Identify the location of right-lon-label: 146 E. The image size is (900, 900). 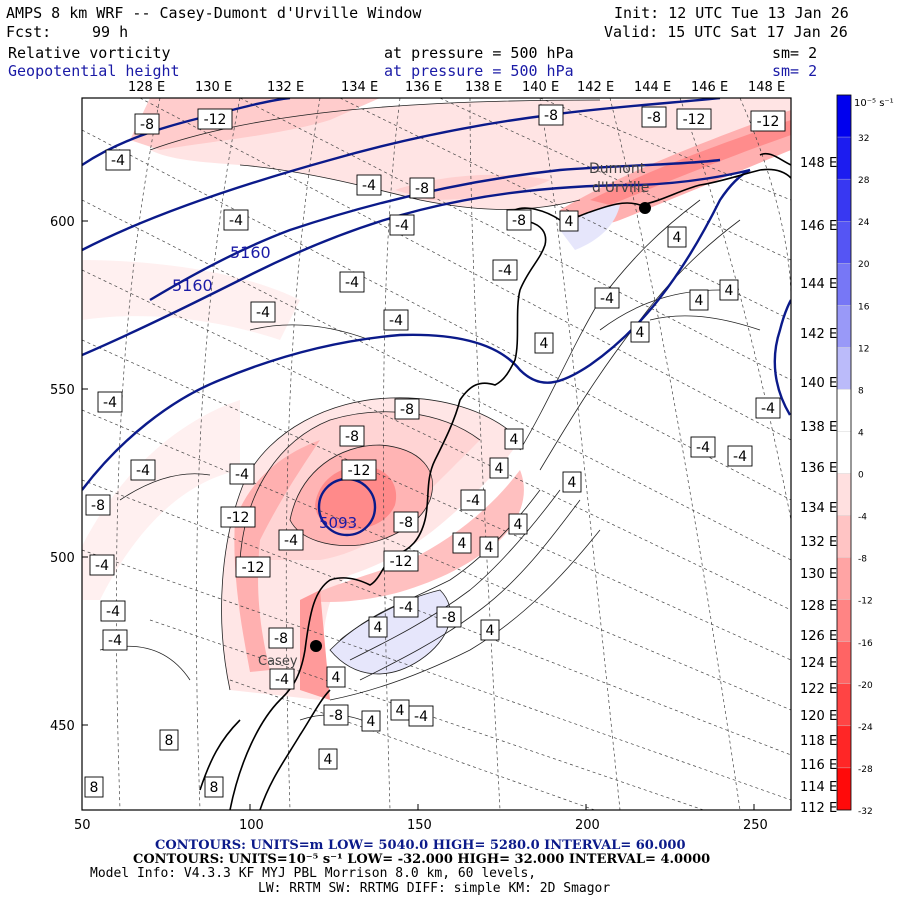
(818, 226).